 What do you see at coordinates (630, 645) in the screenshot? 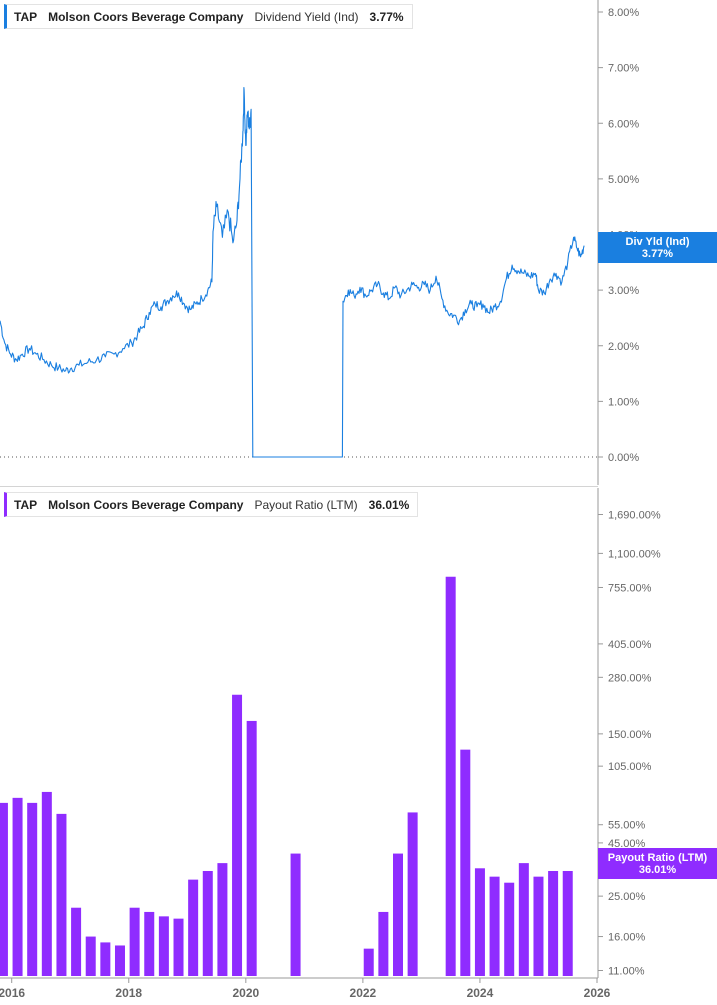
I see `bottom-y-tick-label: 405.00%` at bounding box center [630, 645].